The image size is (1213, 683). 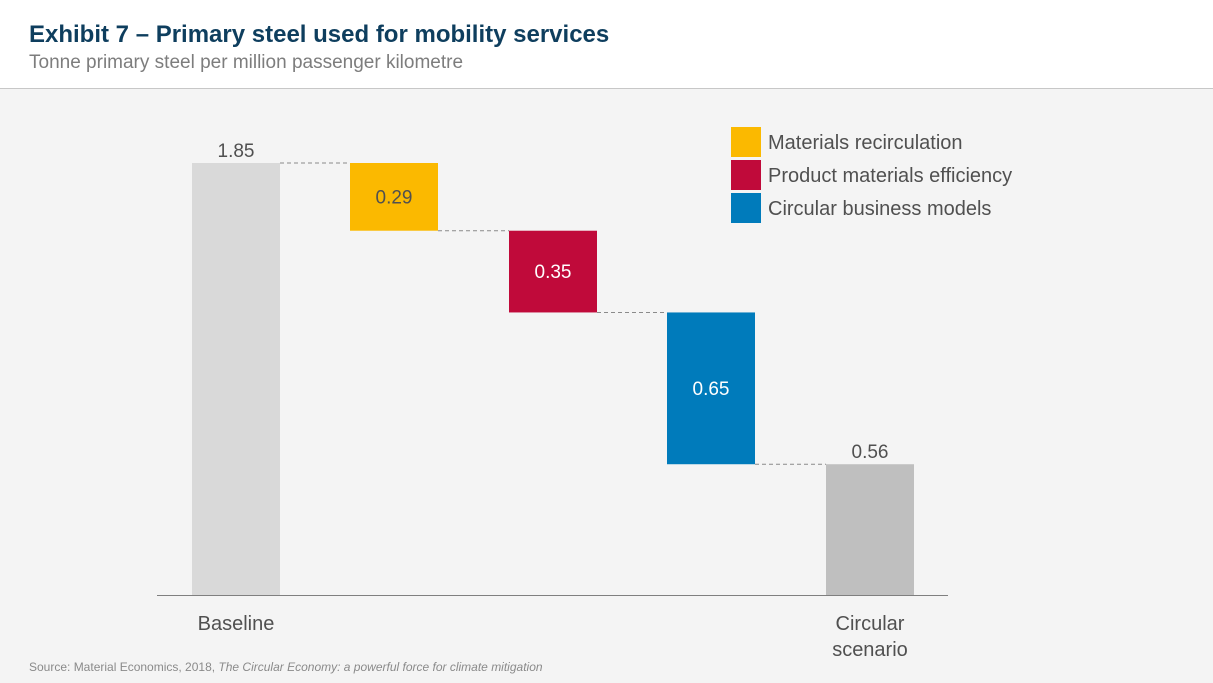 What do you see at coordinates (865, 143) in the screenshot?
I see `legend-label-0: Materials recirculation` at bounding box center [865, 143].